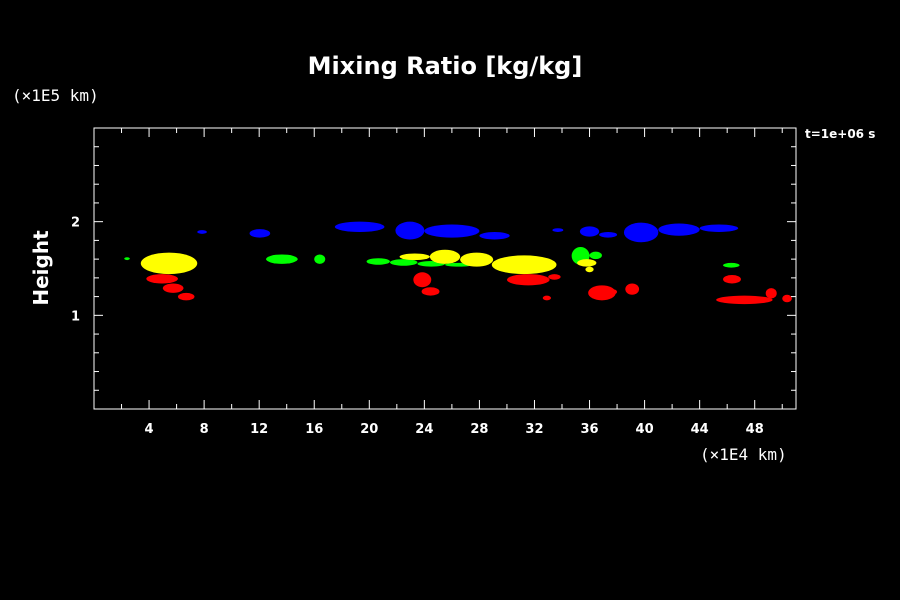 The image size is (900, 600). What do you see at coordinates (700, 429) in the screenshot?
I see `x-tick-label: 44` at bounding box center [700, 429].